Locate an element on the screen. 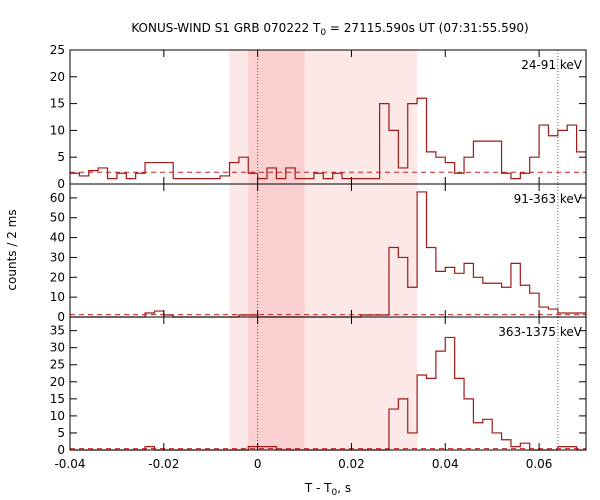 The width and height of the screenshot is (600, 500). x-tick-label: 0 is located at coordinates (258, 464).